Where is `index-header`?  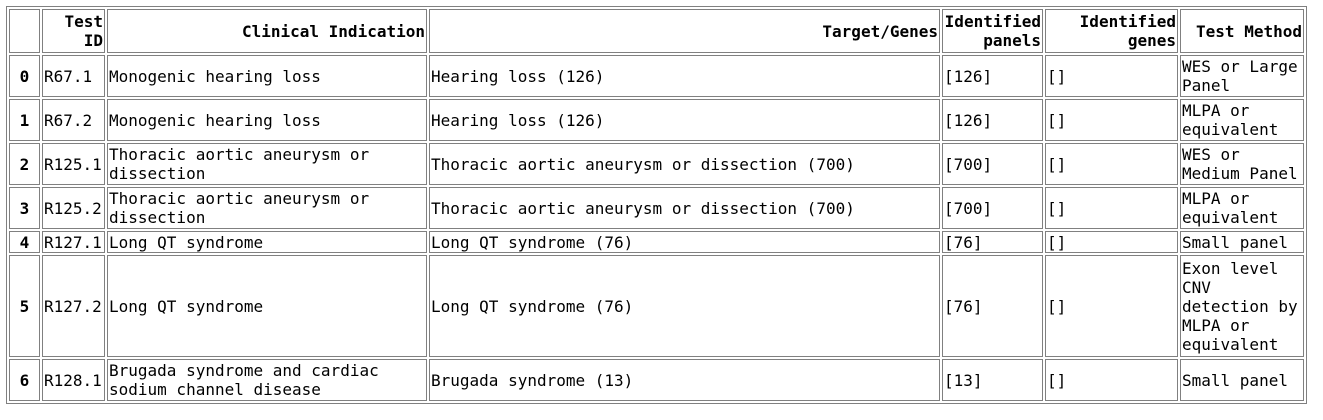 index-header is located at coordinates (24, 31).